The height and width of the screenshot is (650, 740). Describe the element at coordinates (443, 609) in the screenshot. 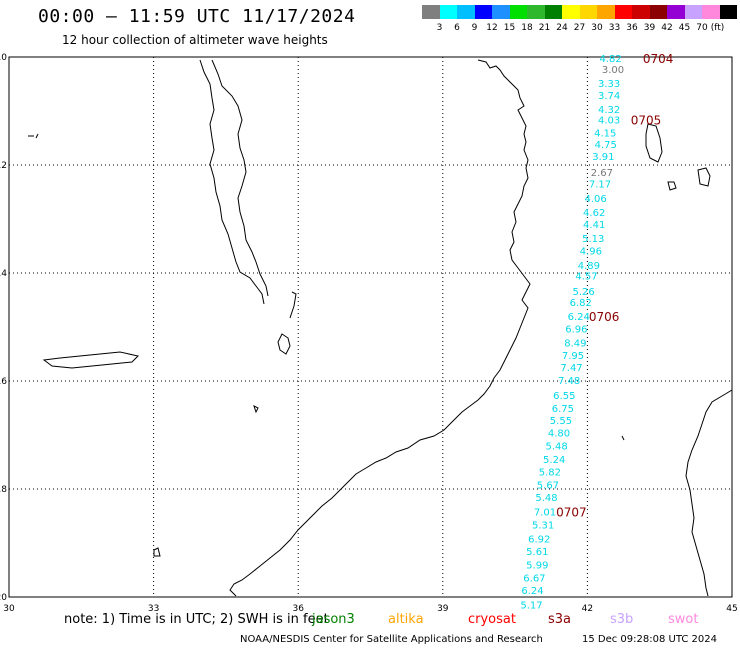

I see `lon-tick-label: 39` at that location.